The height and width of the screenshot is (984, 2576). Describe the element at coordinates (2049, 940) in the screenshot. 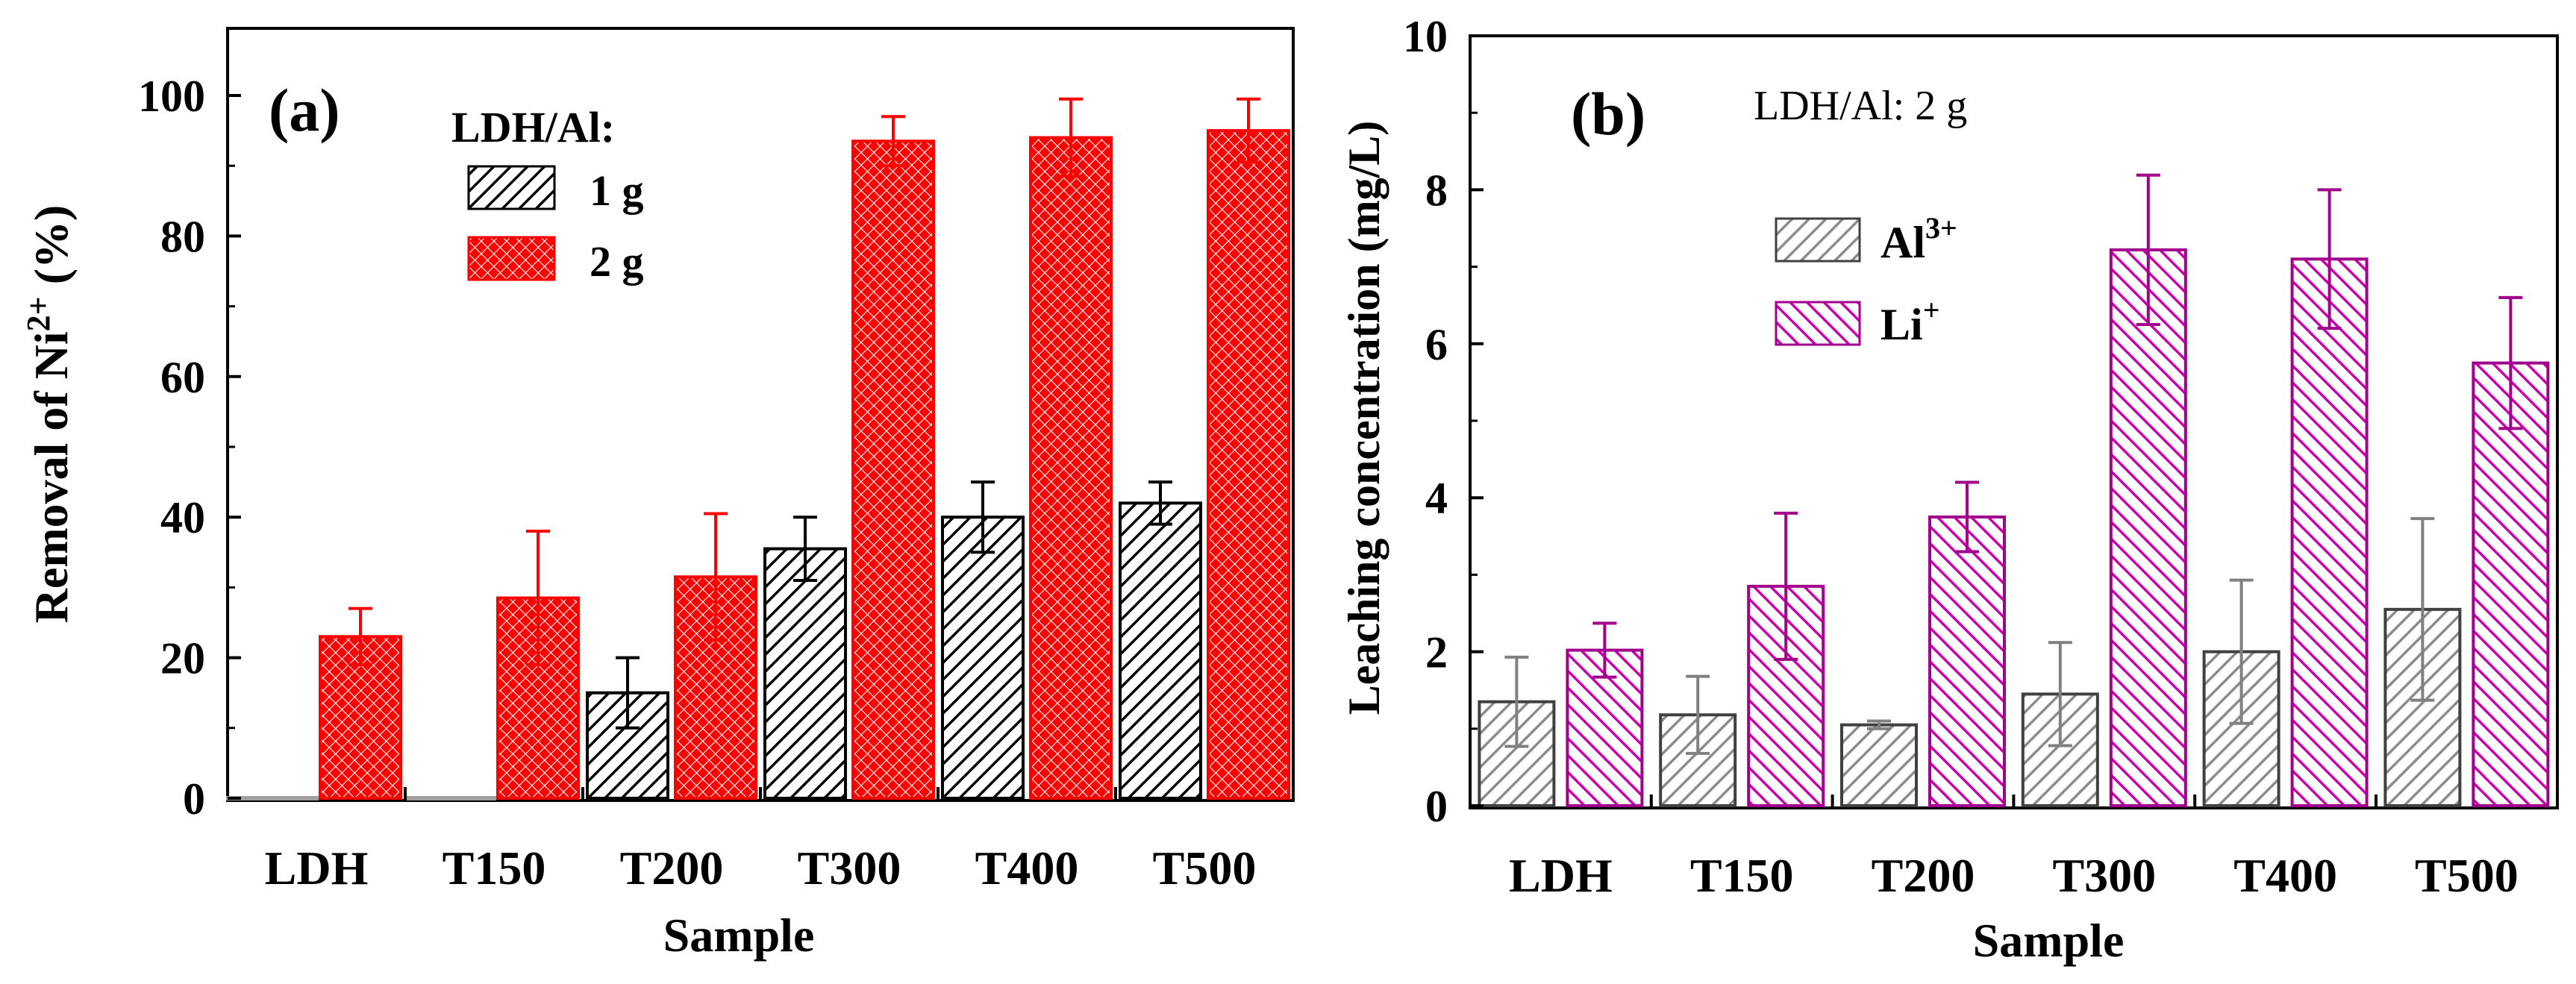

I see `panel-b-x-axis-label: Sample` at that location.